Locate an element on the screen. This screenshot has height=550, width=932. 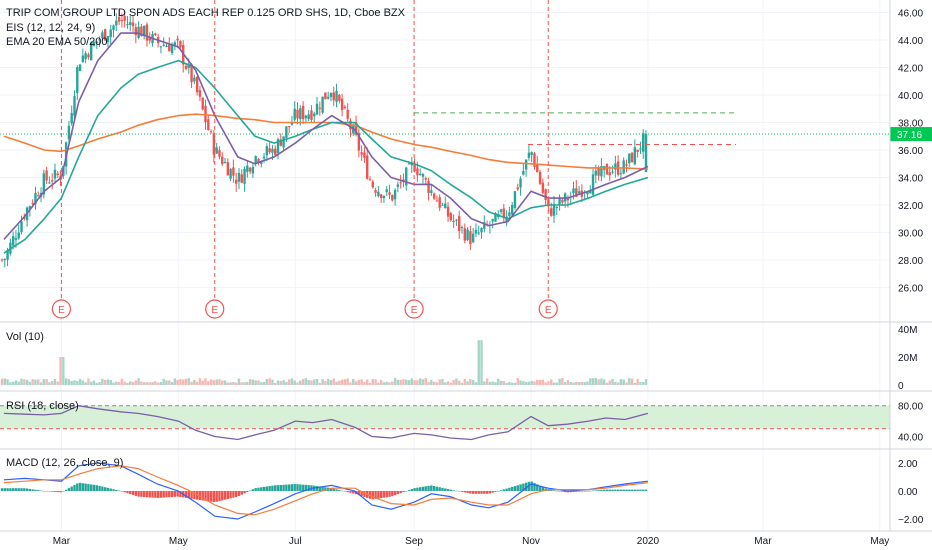
rsi-panel is located at coordinates (445, 423).